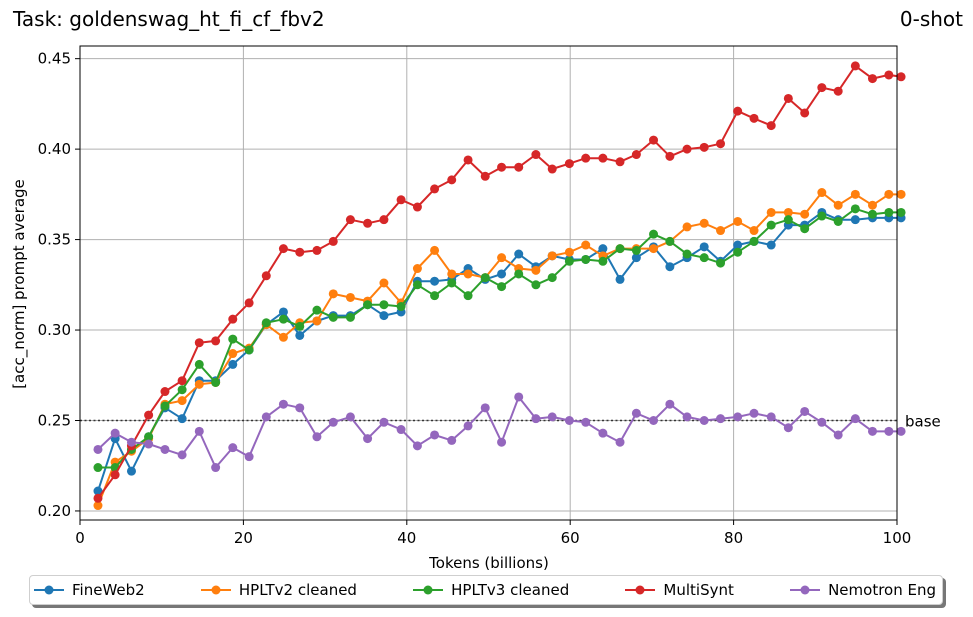 Image resolution: width=973 pixels, height=617 pixels. I want to click on series-nemotron-eng, so click(499, 432).